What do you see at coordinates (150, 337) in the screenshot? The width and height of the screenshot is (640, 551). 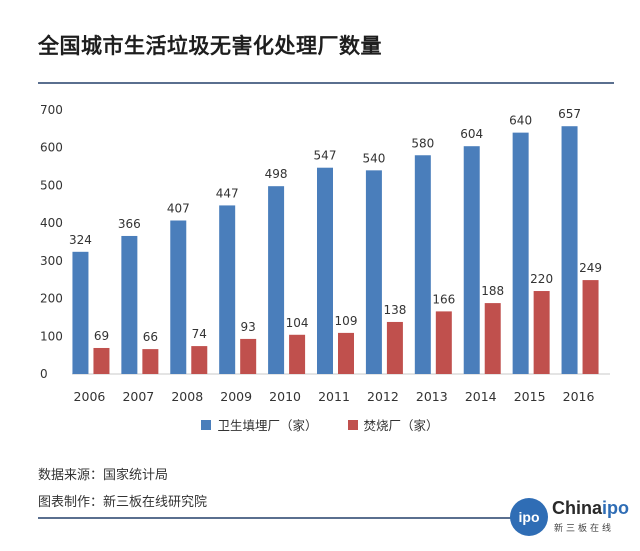 I see `data-label-incineration: 66` at bounding box center [150, 337].